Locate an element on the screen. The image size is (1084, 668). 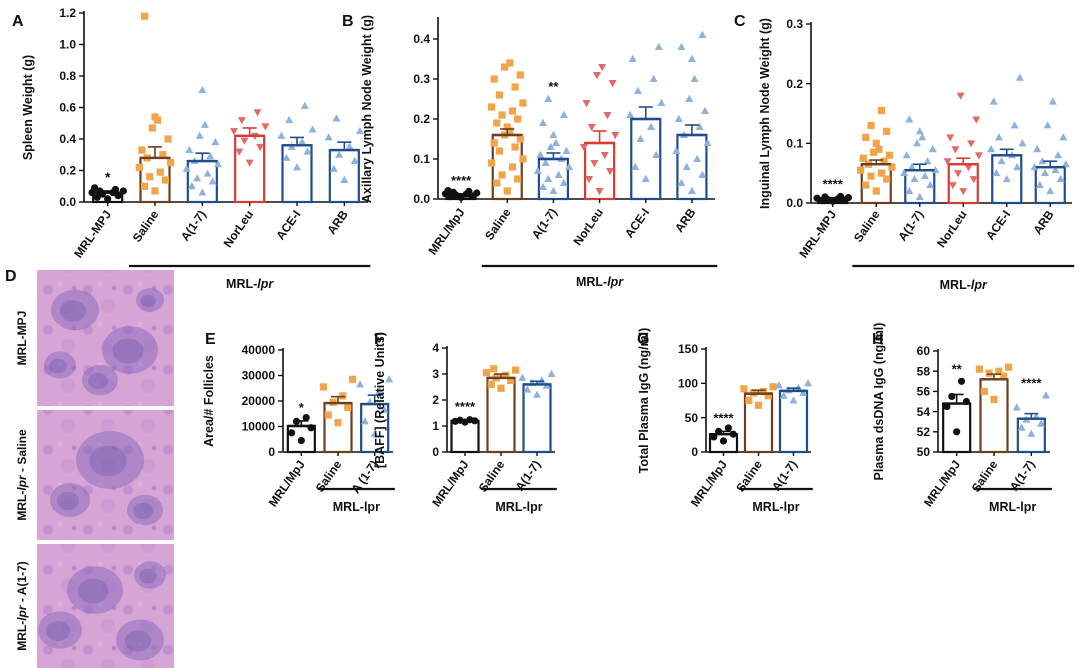
panel-letter: G is located at coordinates (643, 339).